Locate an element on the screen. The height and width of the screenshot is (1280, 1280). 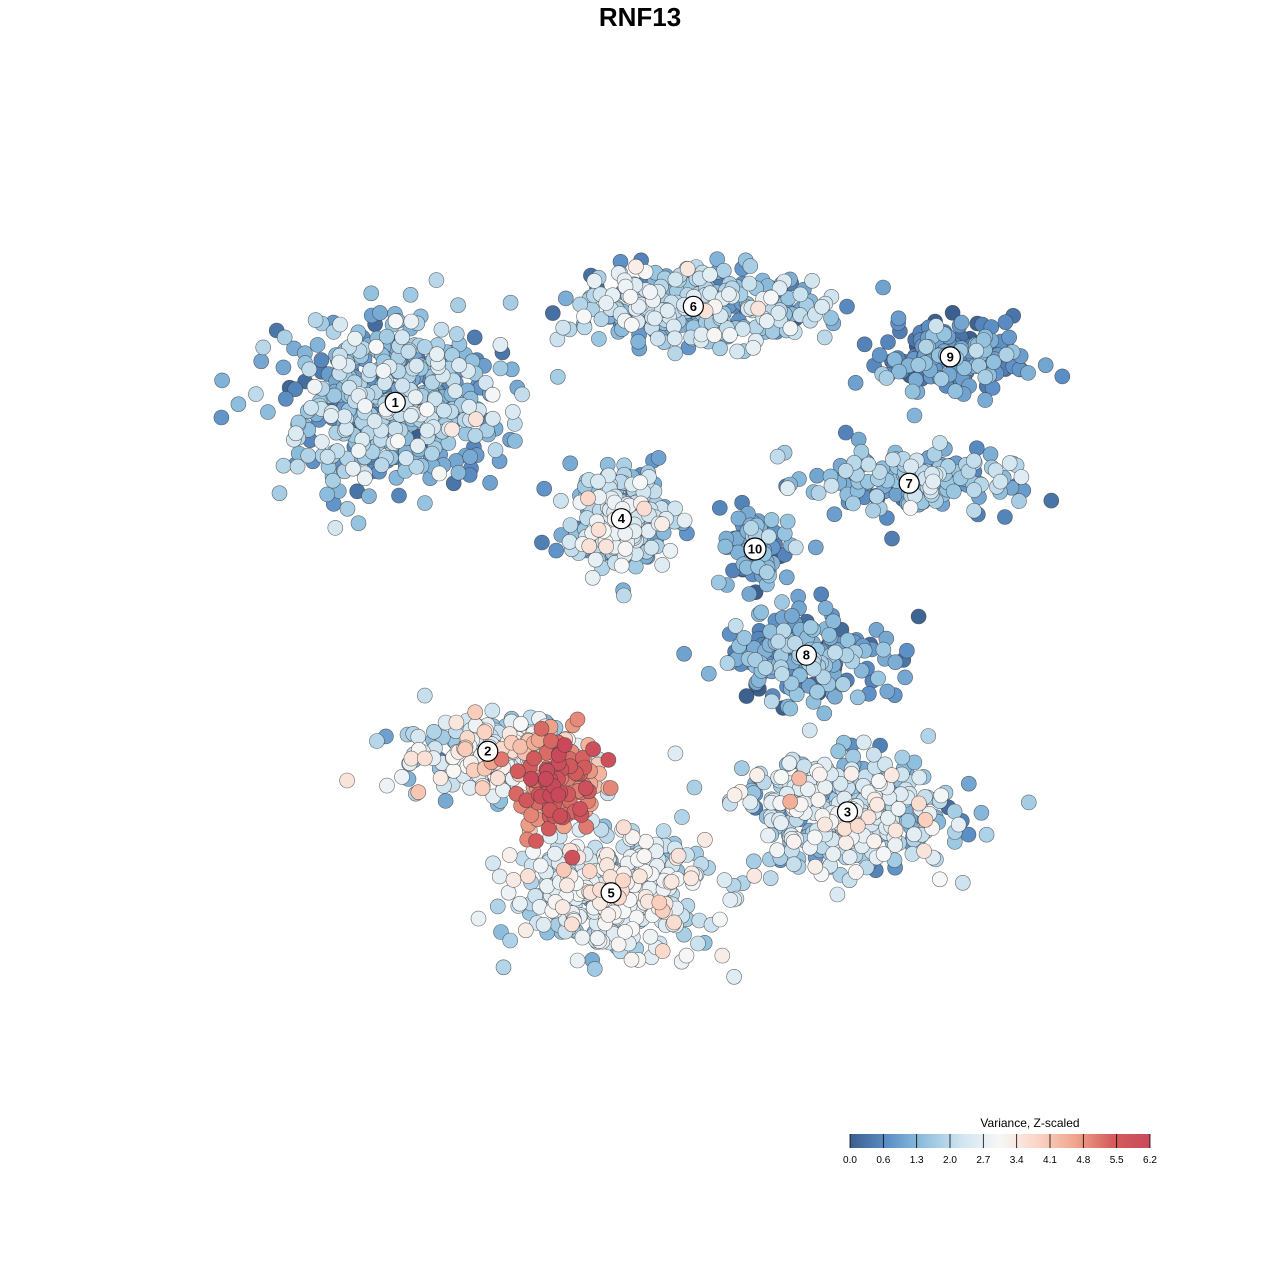
cluster-label-3: 3 is located at coordinates (847, 812).